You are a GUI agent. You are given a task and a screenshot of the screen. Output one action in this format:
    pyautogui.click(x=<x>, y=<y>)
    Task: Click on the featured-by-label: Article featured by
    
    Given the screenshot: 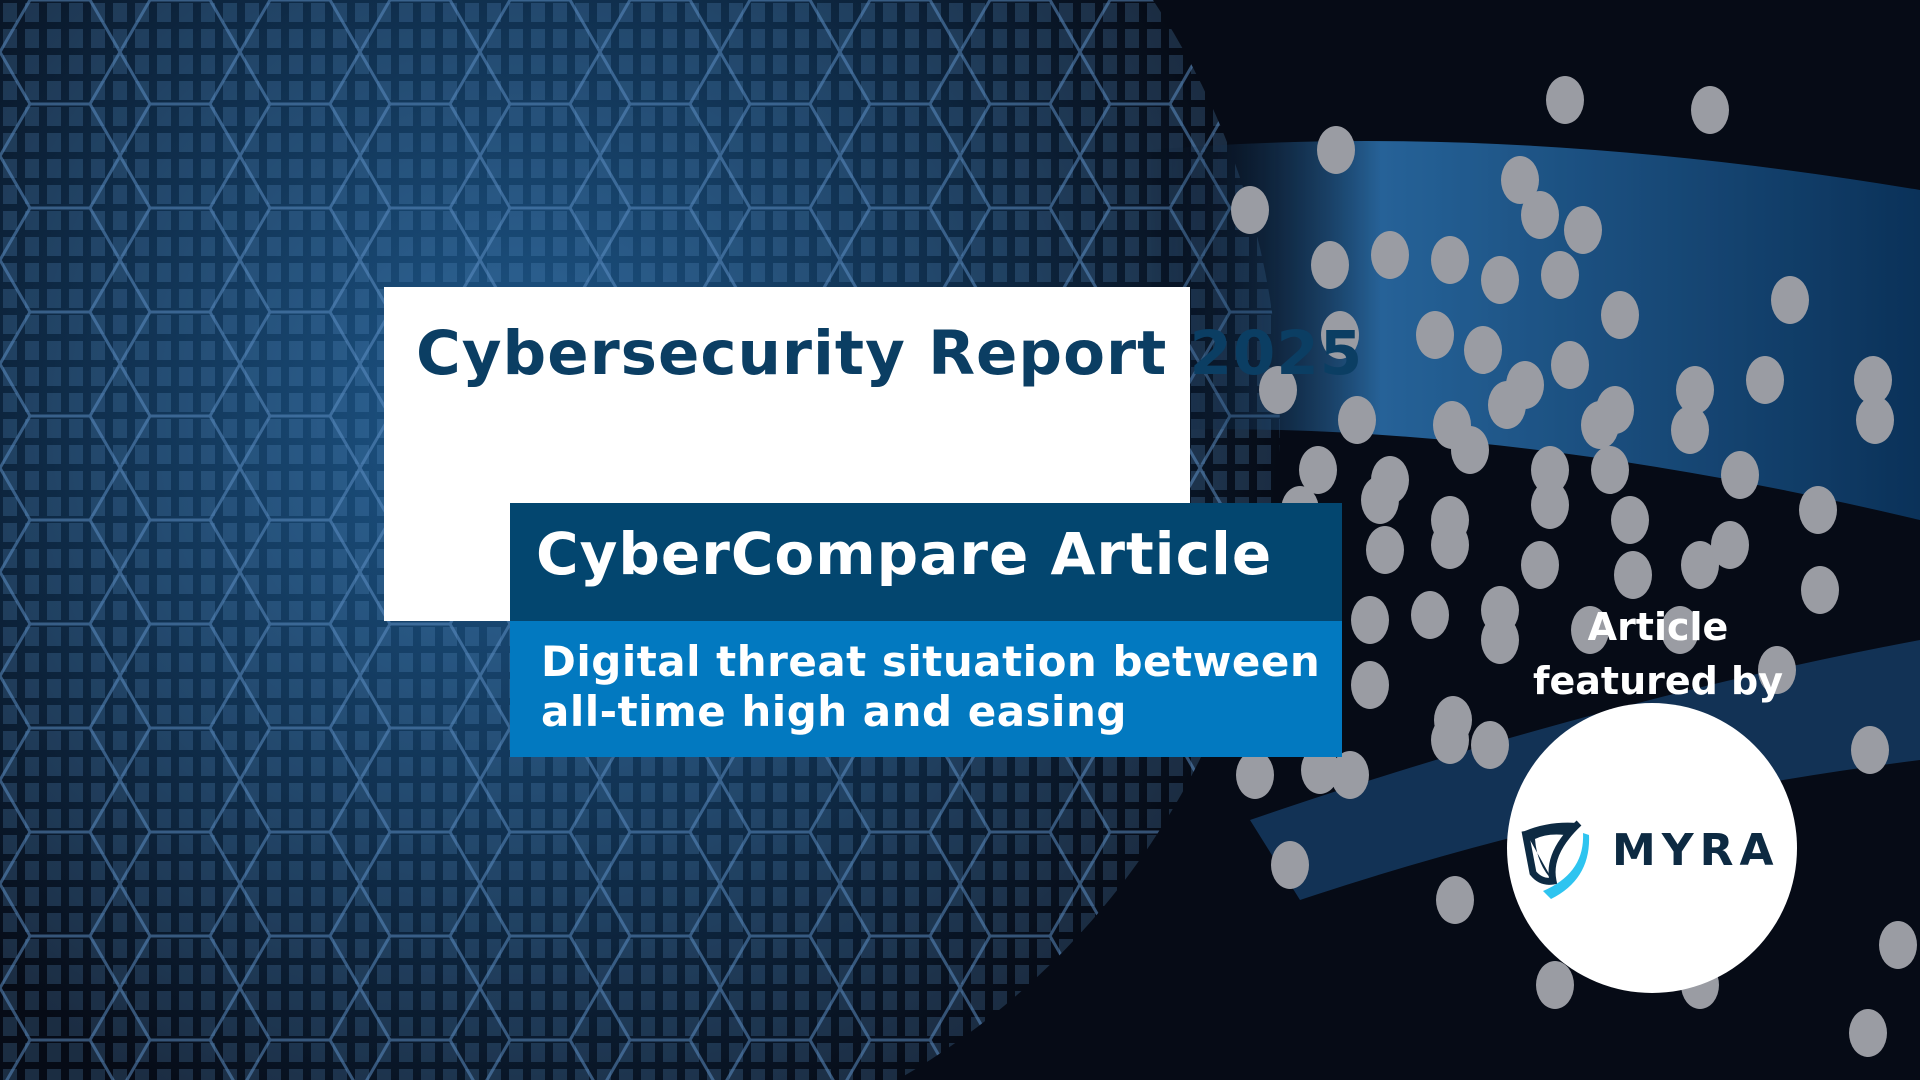 What is the action you would take?
    pyautogui.click(x=1658, y=654)
    